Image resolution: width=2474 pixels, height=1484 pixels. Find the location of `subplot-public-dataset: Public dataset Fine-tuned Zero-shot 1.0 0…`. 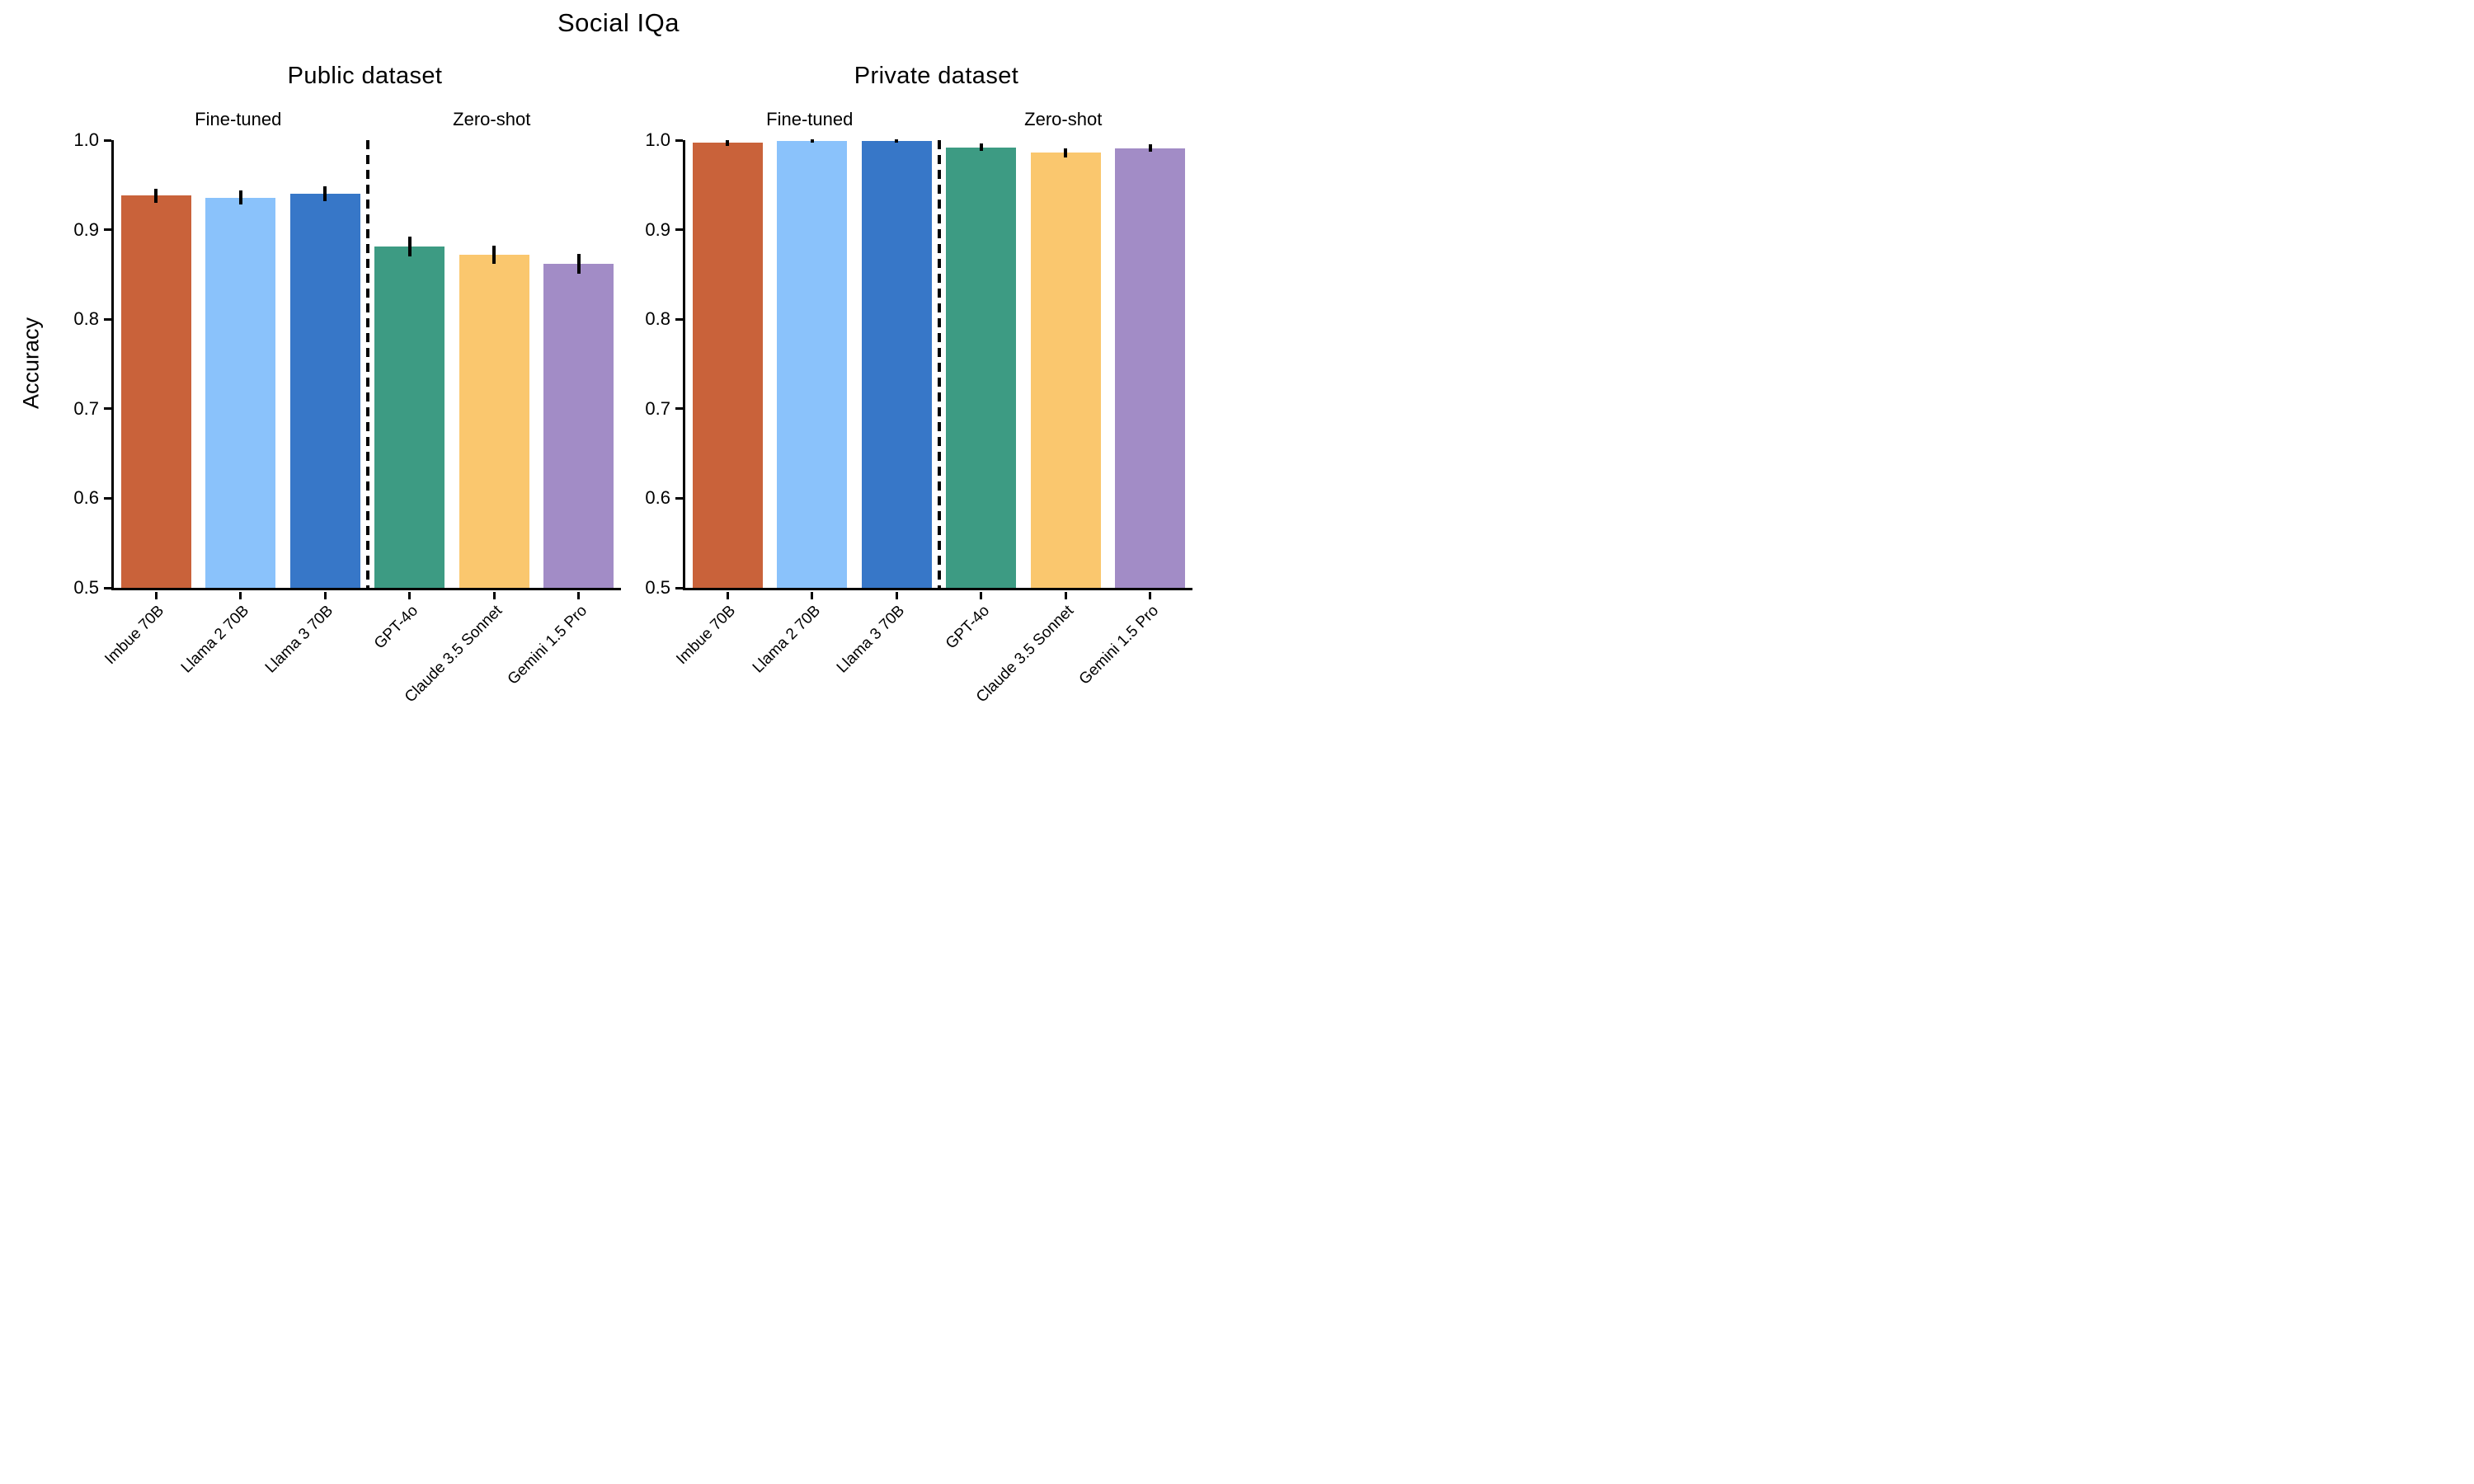

subplot-public-dataset: Public dataset Fine-tuned Zero-shot 1.0 0… is located at coordinates (347, 384).